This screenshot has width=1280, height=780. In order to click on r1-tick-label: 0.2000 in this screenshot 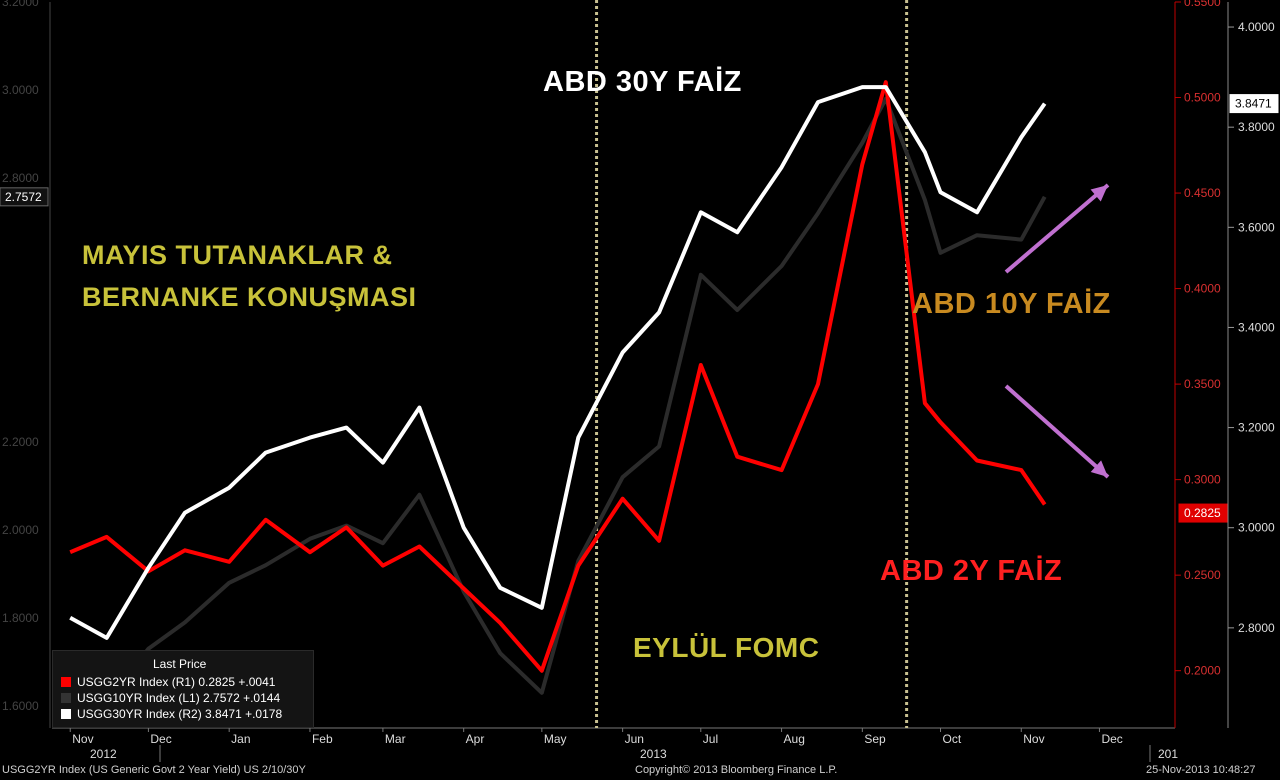, I will do `click(1202, 671)`.